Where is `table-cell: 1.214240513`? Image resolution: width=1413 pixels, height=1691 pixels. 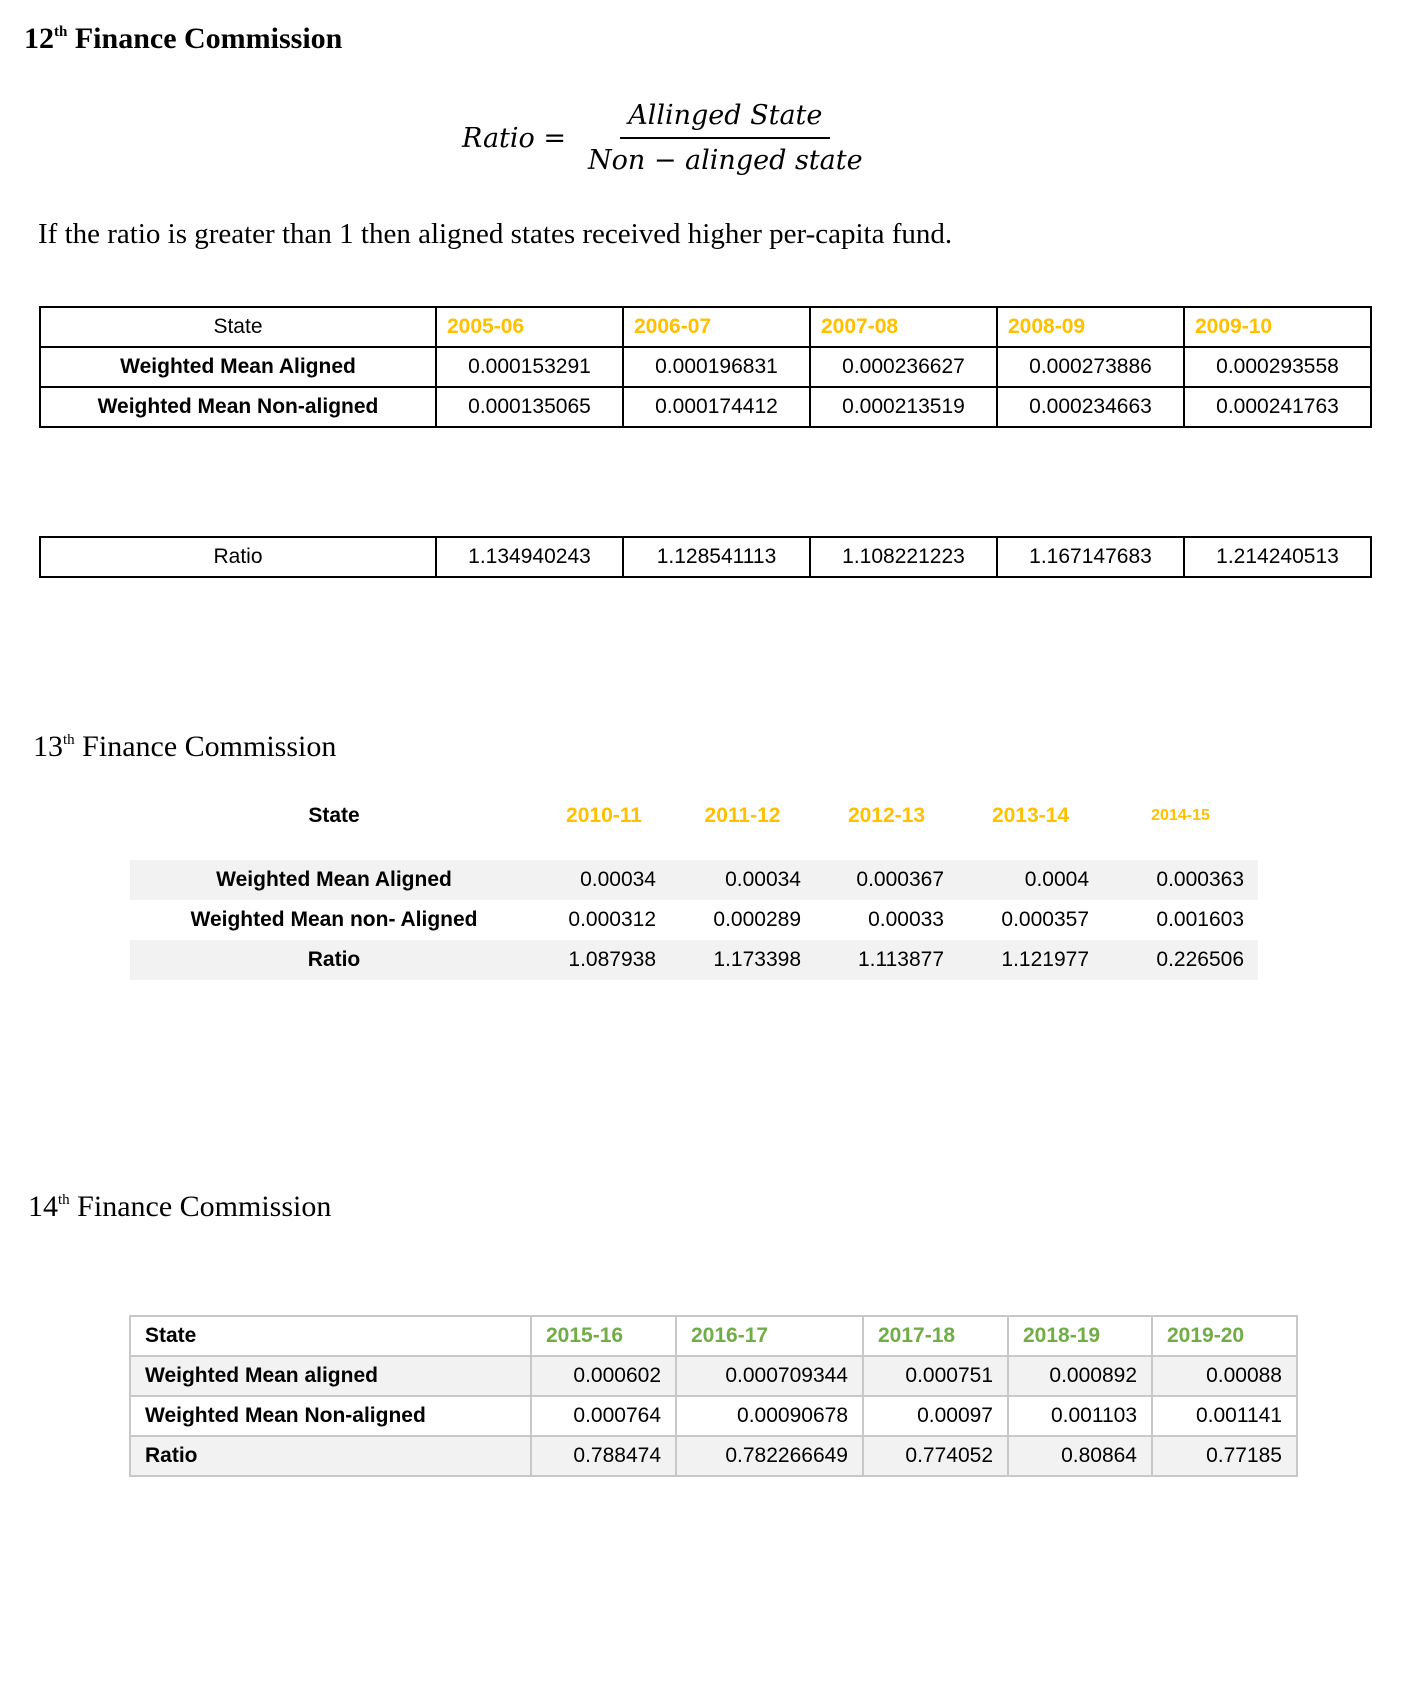
table-cell: 1.214240513 is located at coordinates (1277, 557).